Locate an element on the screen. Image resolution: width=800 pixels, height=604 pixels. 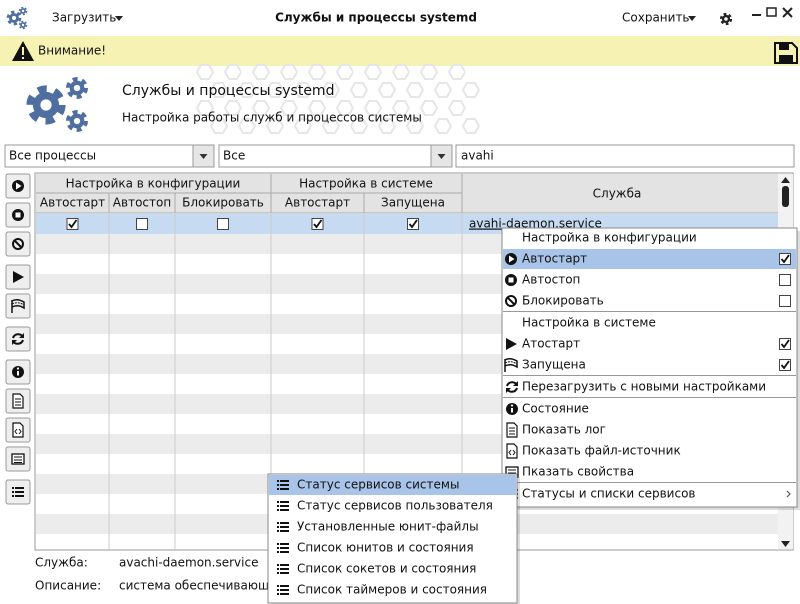
service-link: avahi-daemon.service is located at coordinates (535, 224).